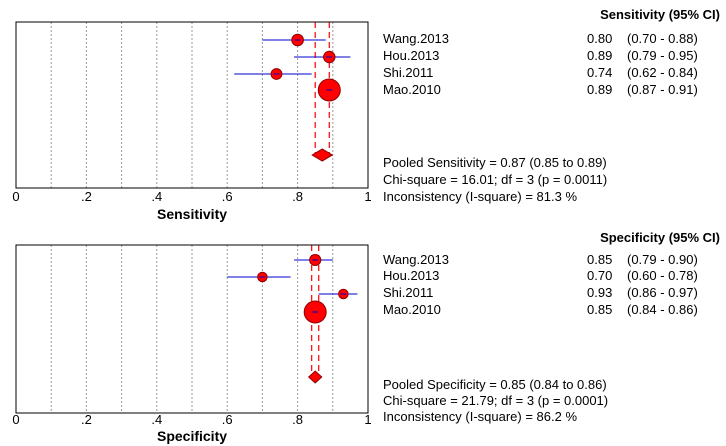 Image resolution: width=726 pixels, height=446 pixels. What do you see at coordinates (411, 55) in the screenshot?
I see `sensitivity-study-name: Hou.2013` at bounding box center [411, 55].